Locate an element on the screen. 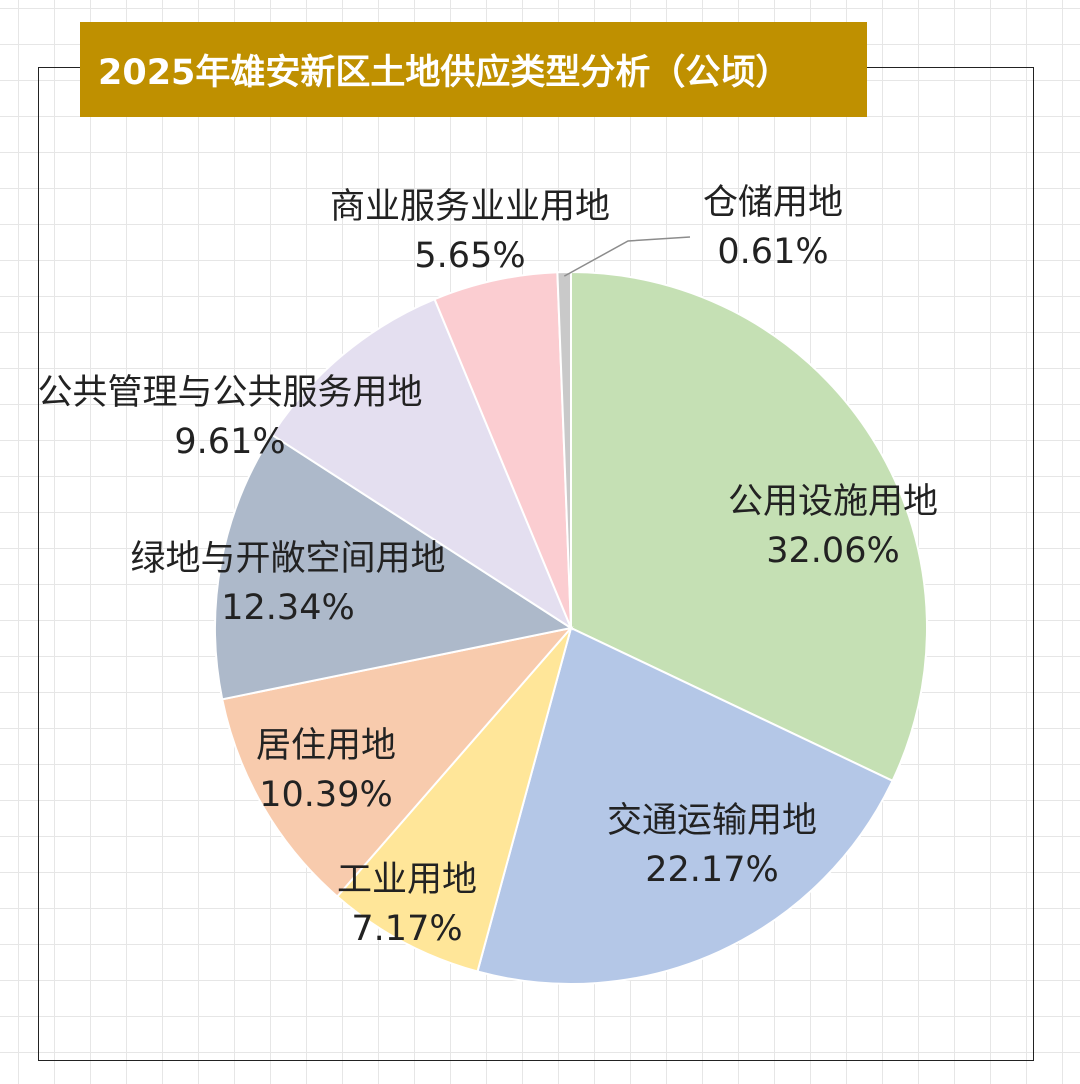 The height and width of the screenshot is (1084, 1080). slice-percent-label: 5.65% is located at coordinates (469, 256).